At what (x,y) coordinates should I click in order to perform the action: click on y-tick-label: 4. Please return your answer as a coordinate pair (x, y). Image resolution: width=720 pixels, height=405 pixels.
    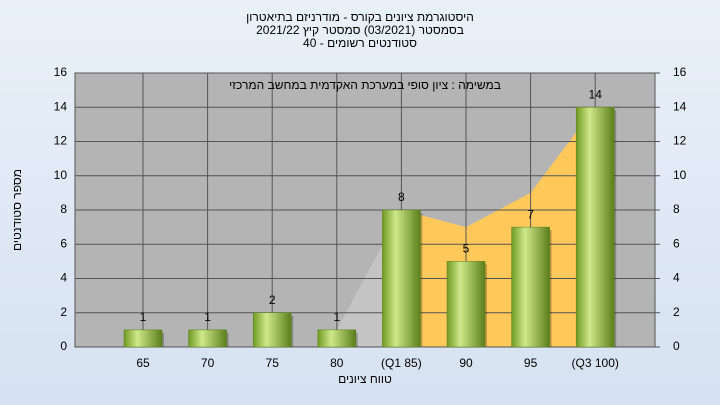
    Looking at the image, I should click on (63, 278).